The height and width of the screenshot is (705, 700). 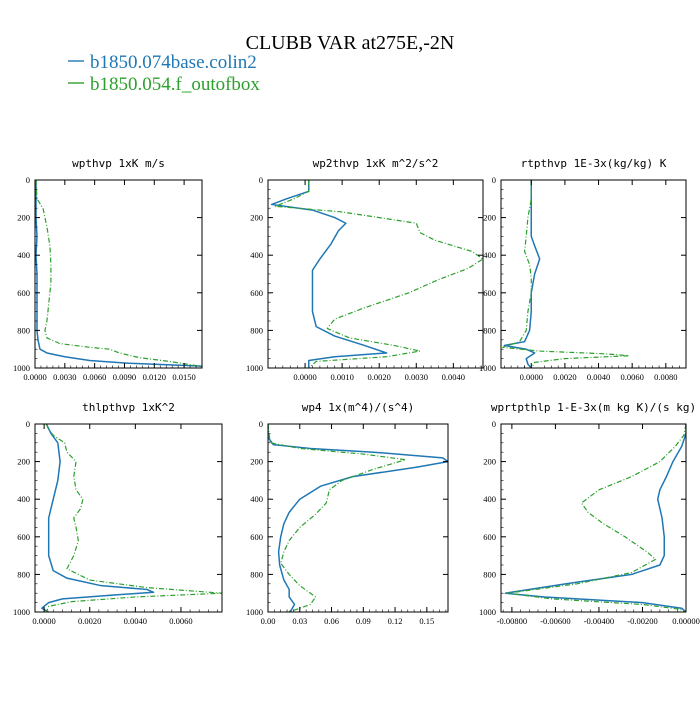 I want to click on y-tick-label-2-1: 200, so click(x=489, y=218).